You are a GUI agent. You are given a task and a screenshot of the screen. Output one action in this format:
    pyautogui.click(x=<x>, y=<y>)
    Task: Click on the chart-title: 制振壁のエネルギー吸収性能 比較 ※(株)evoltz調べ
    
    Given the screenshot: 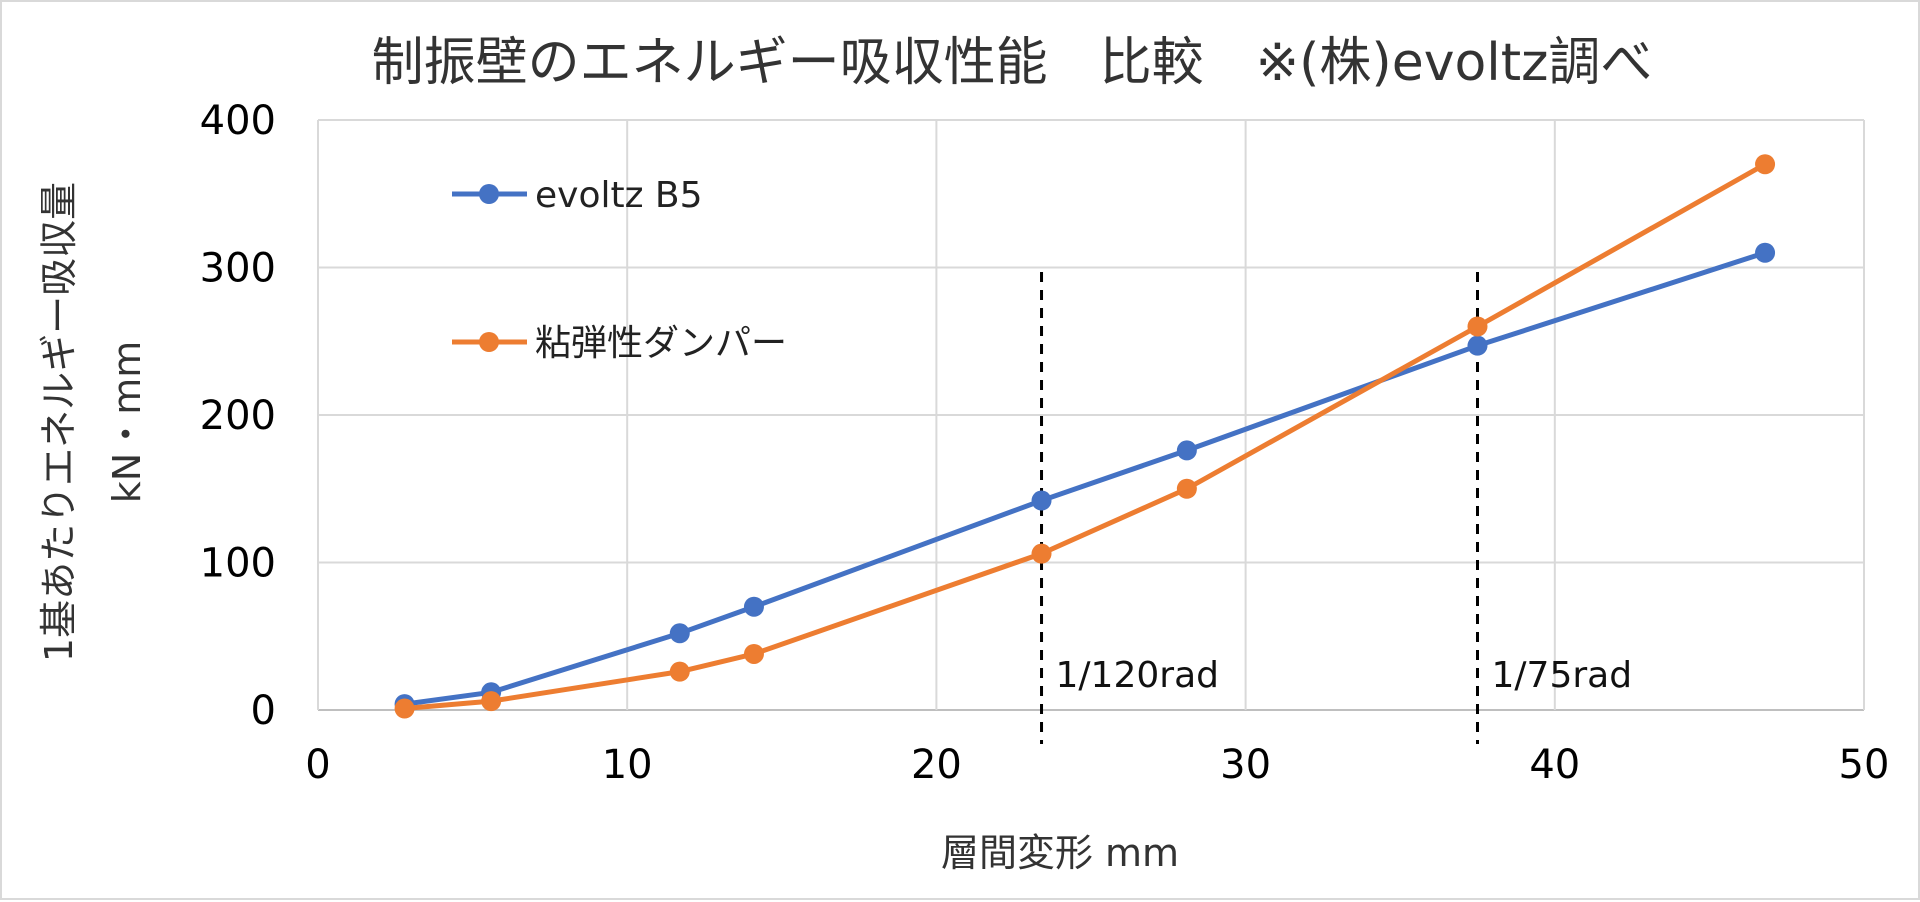 What is the action you would take?
    pyautogui.click(x=1012, y=63)
    